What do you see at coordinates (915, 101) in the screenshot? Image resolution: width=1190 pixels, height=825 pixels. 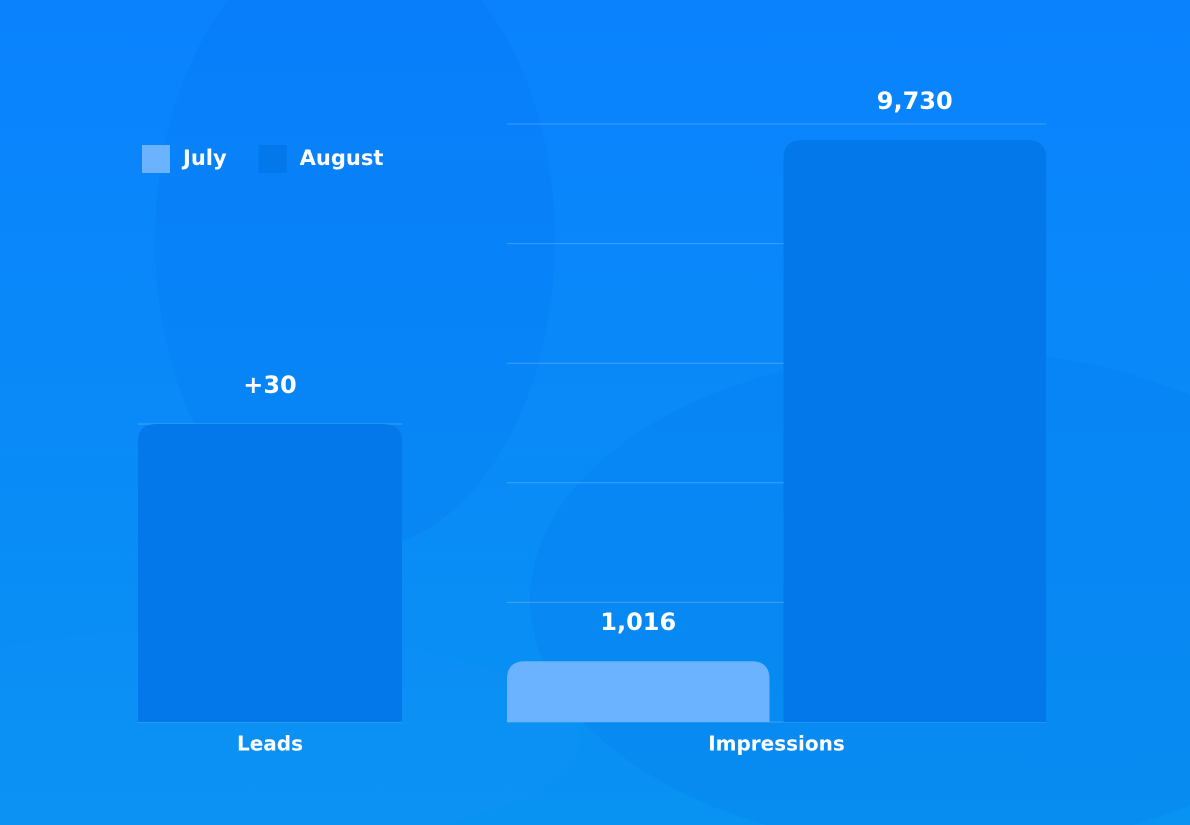 I see `value-label: 9,730` at bounding box center [915, 101].